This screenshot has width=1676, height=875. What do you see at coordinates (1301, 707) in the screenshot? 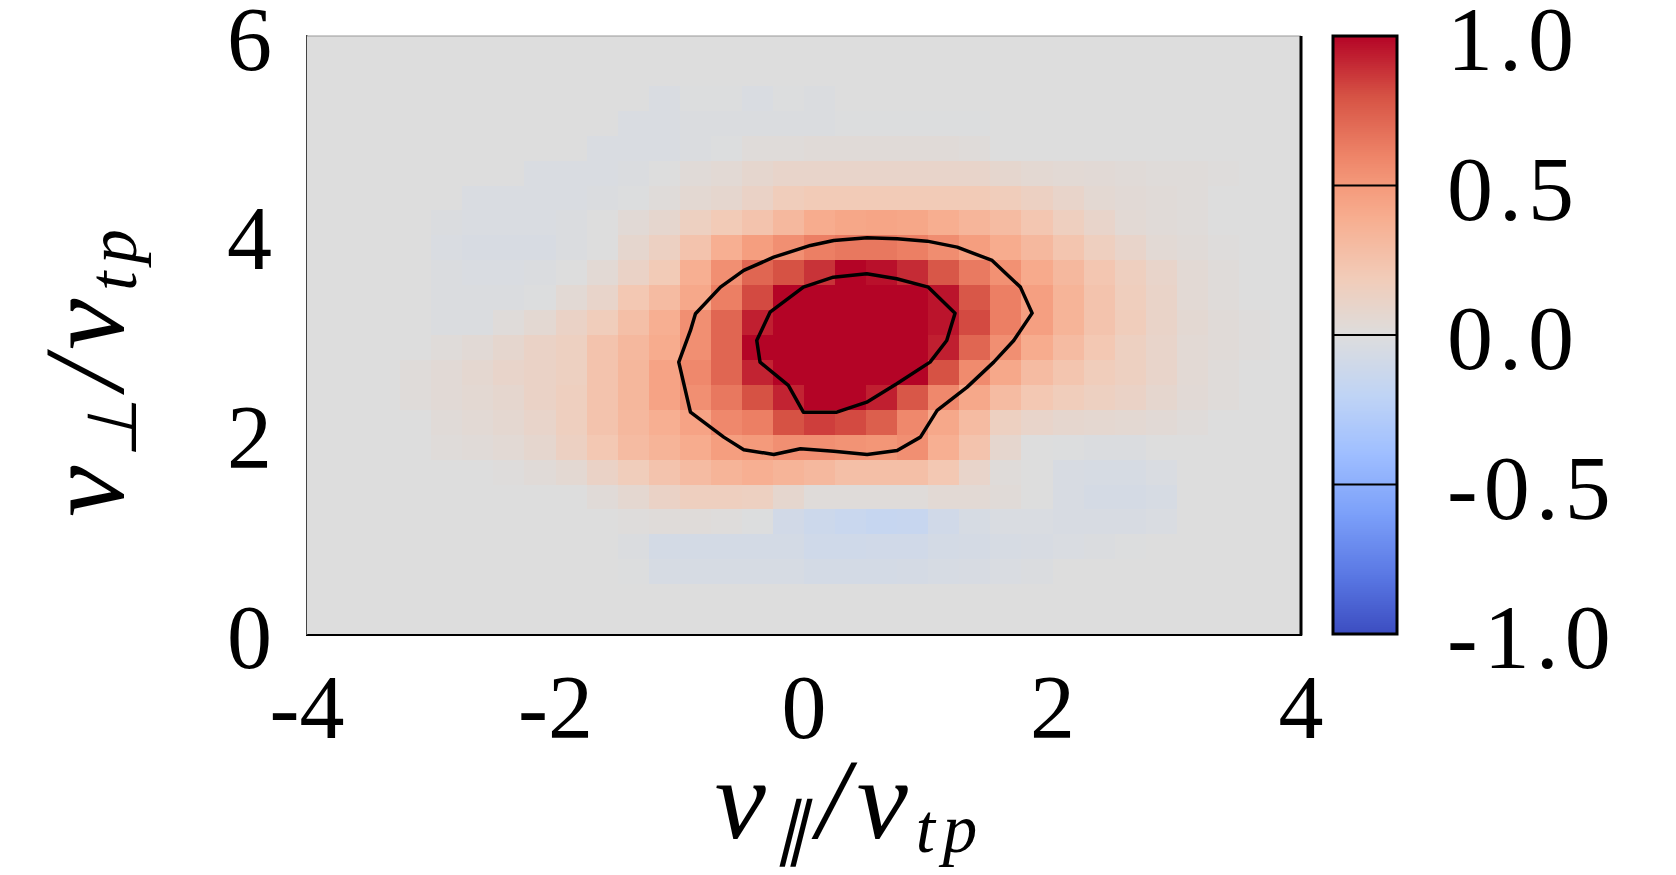
I see `x-tick-label: 4` at bounding box center [1301, 707].